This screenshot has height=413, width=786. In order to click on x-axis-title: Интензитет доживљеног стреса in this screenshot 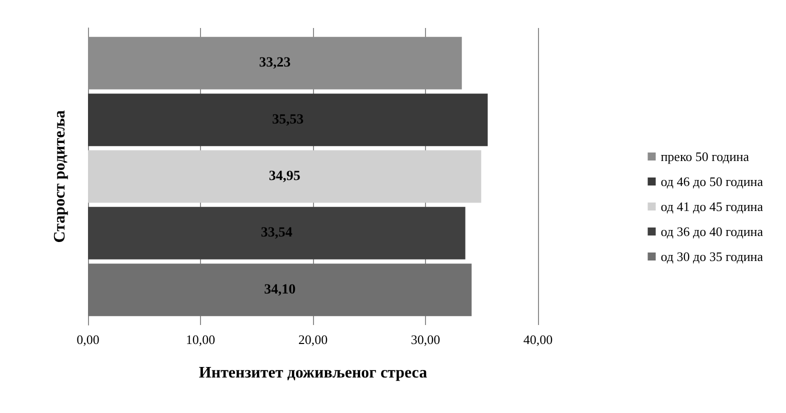, I will do `click(313, 373)`.